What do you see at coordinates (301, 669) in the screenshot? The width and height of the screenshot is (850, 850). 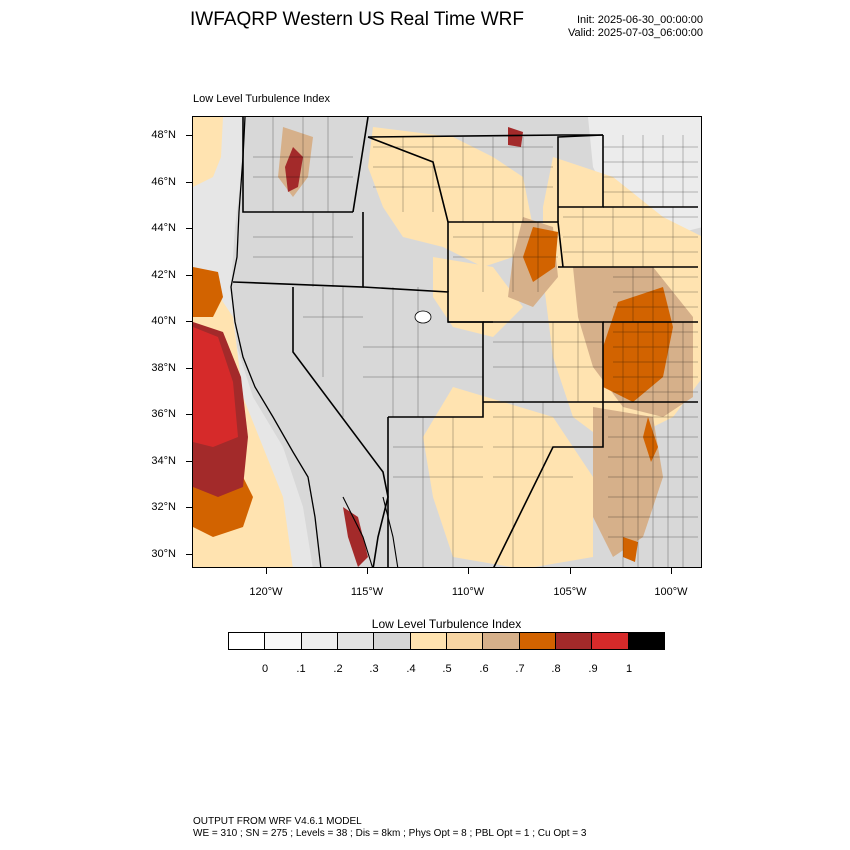 I see `colorbar-label: .1` at bounding box center [301, 669].